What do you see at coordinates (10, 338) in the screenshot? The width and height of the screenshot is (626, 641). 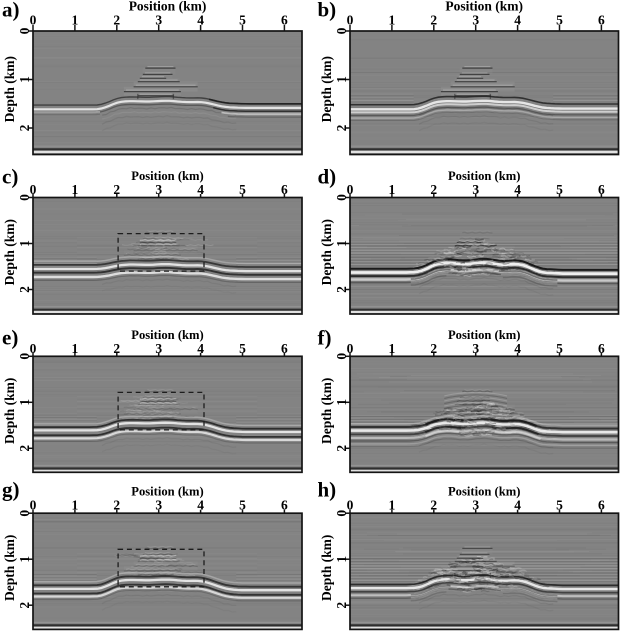 I see `svg-text: e)` at bounding box center [10, 338].